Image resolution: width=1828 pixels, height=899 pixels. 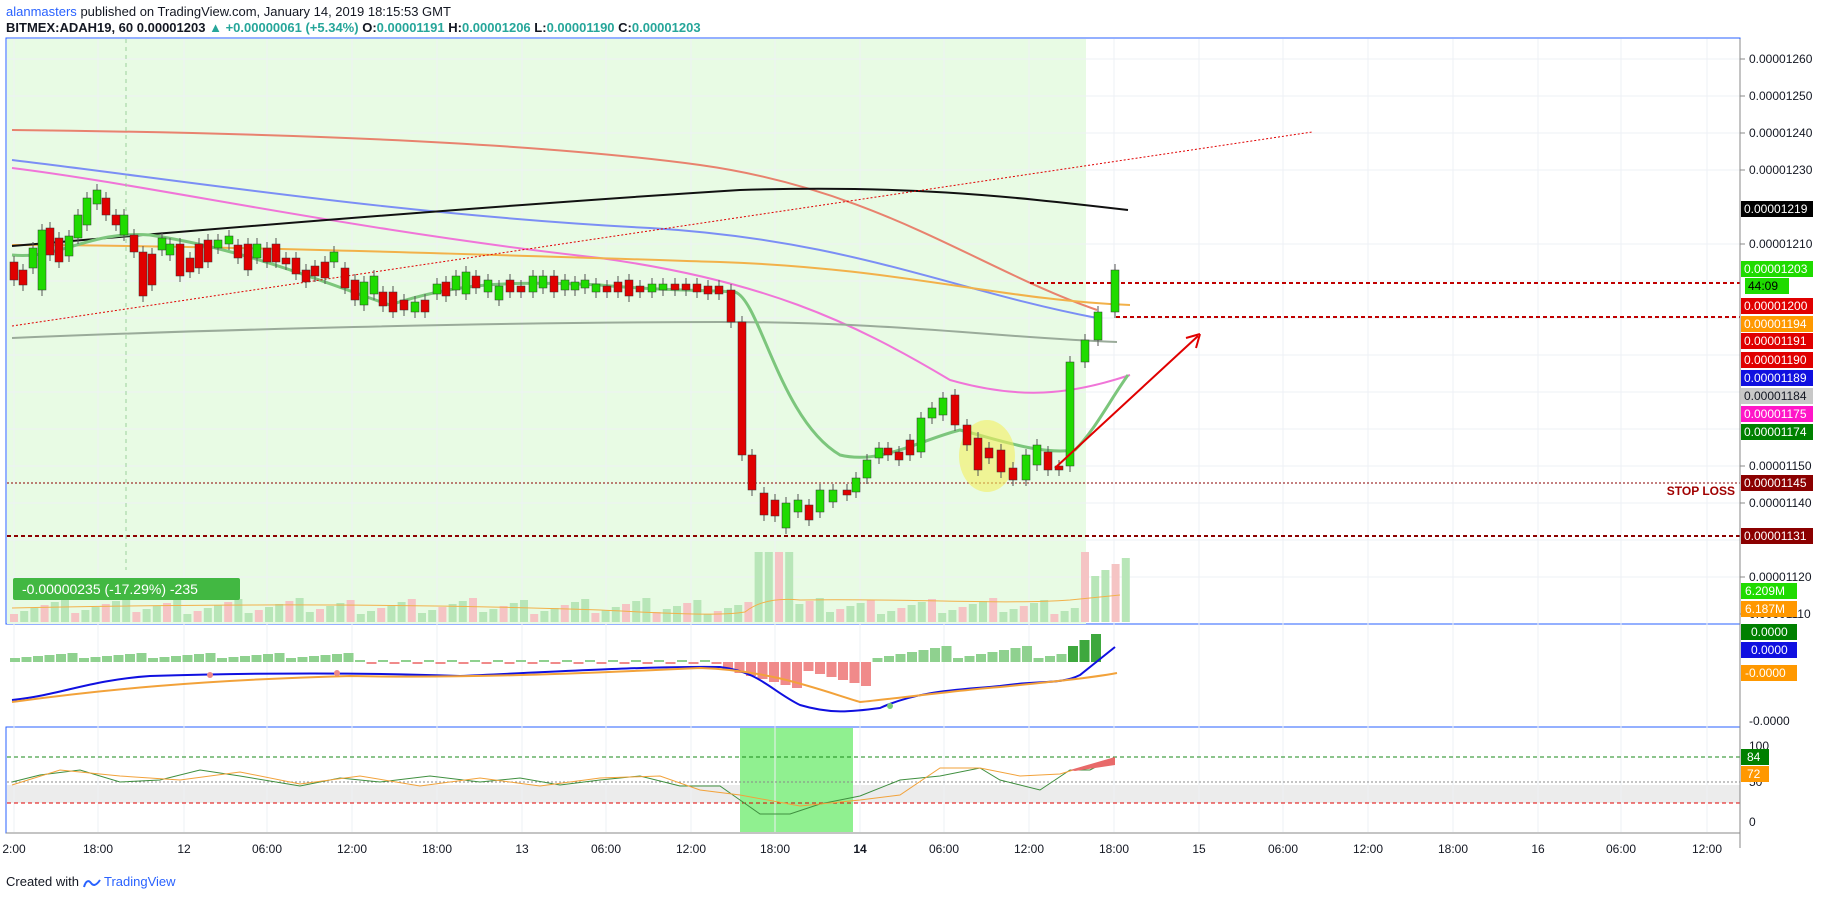 I want to click on macd-cross-marker, so click(x=210, y=675).